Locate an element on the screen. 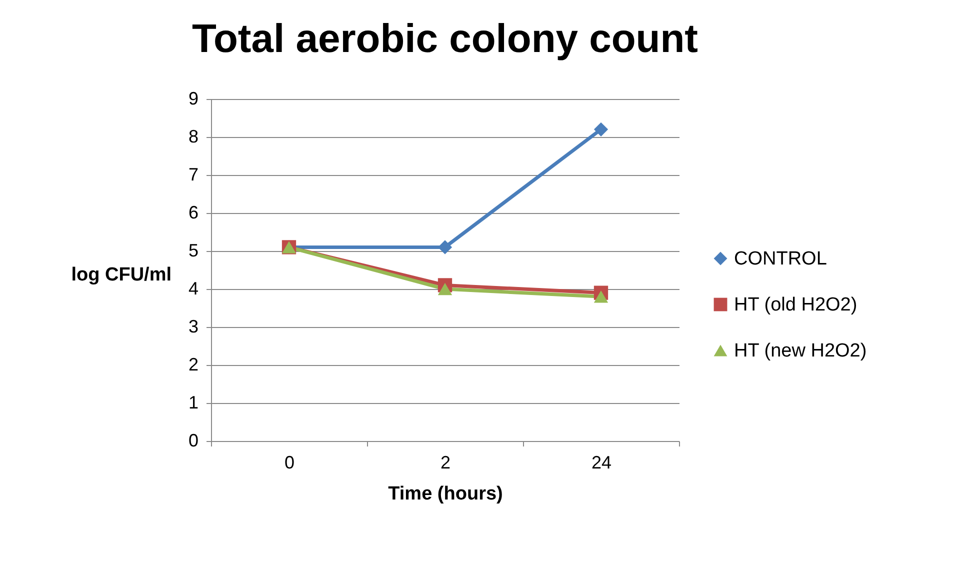  x-axis-title: Time (hours) is located at coordinates (445, 494).